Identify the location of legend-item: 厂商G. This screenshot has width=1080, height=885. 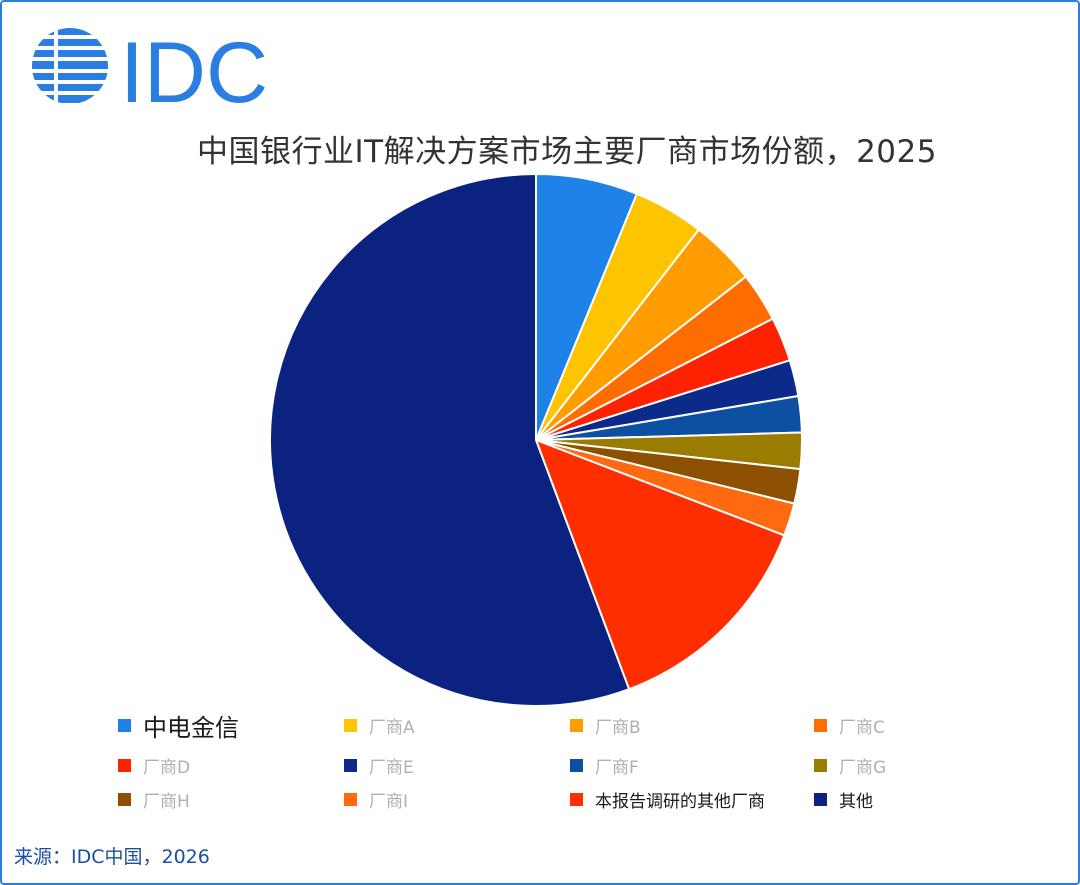
(850, 765).